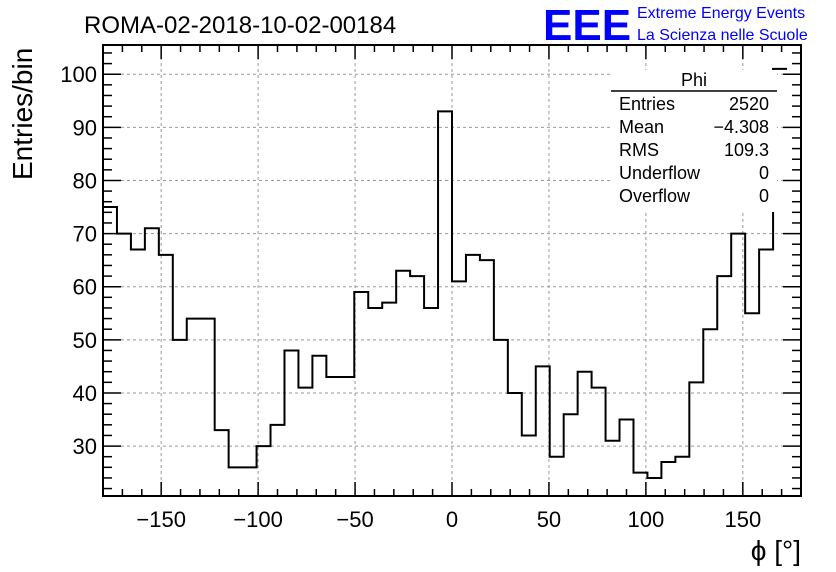 This screenshot has width=836, height=572. Describe the element at coordinates (776, 550) in the screenshot. I see `x-axis-title: ϕ [°]` at that location.